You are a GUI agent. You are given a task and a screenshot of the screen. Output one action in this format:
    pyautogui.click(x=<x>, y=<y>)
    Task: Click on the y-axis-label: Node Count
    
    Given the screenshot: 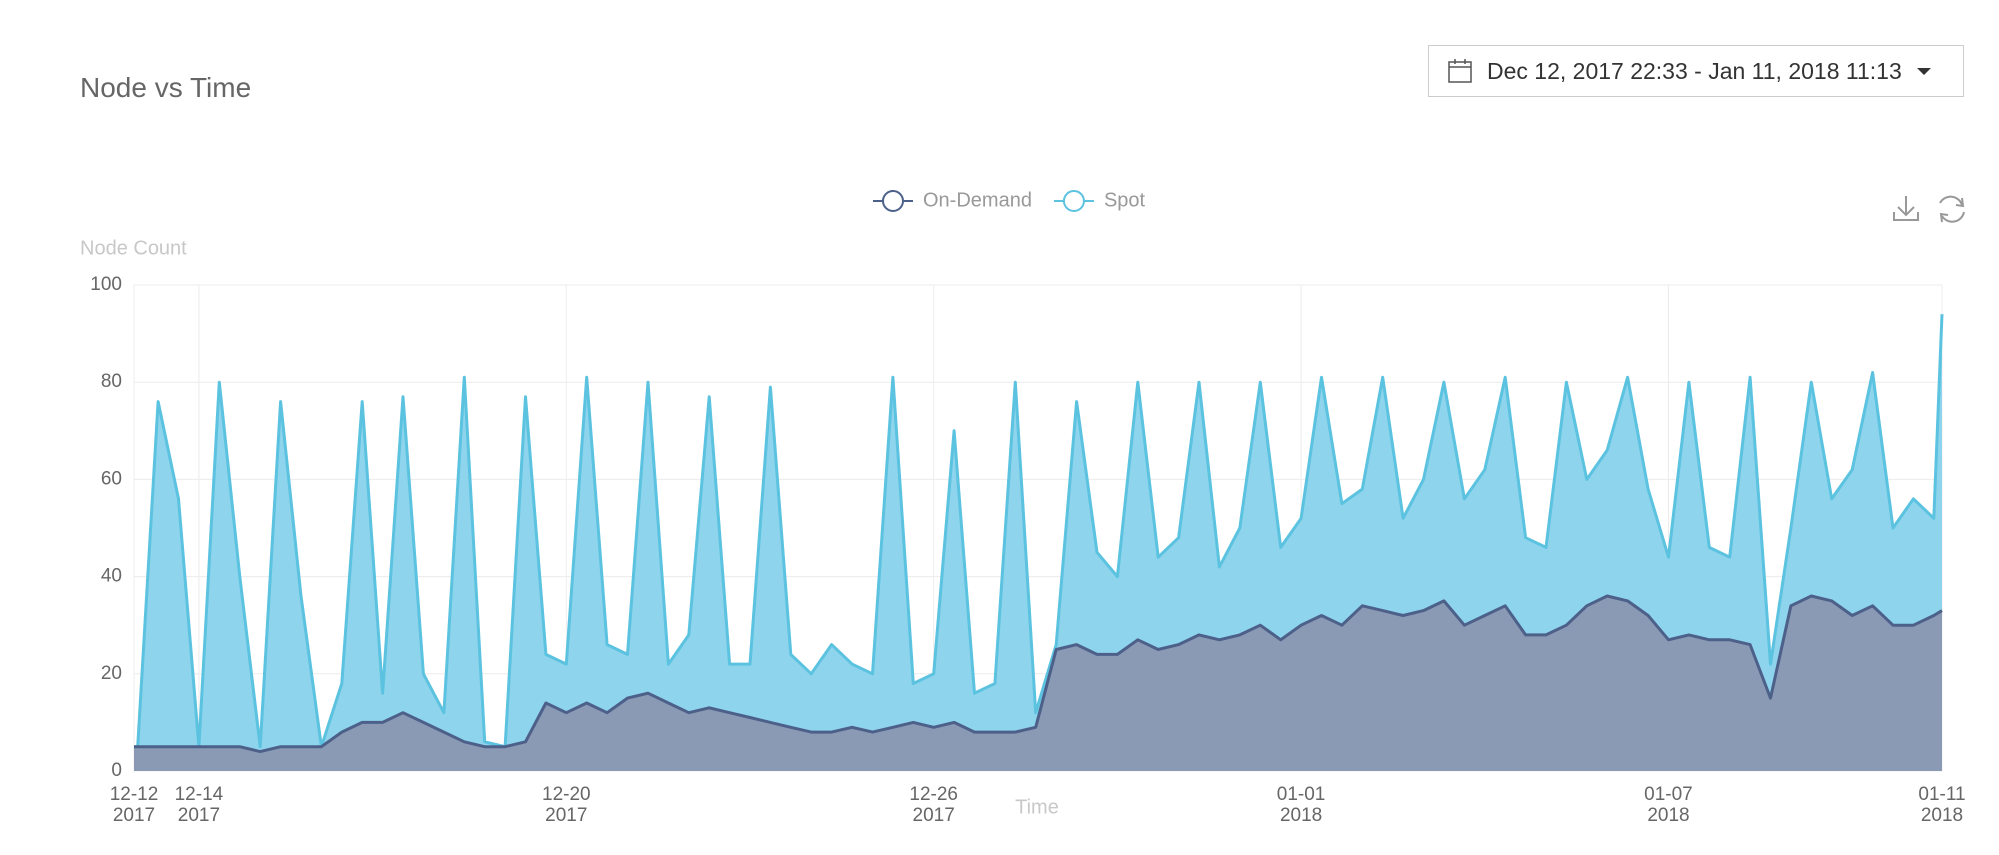 What is the action you would take?
    pyautogui.click(x=133, y=248)
    